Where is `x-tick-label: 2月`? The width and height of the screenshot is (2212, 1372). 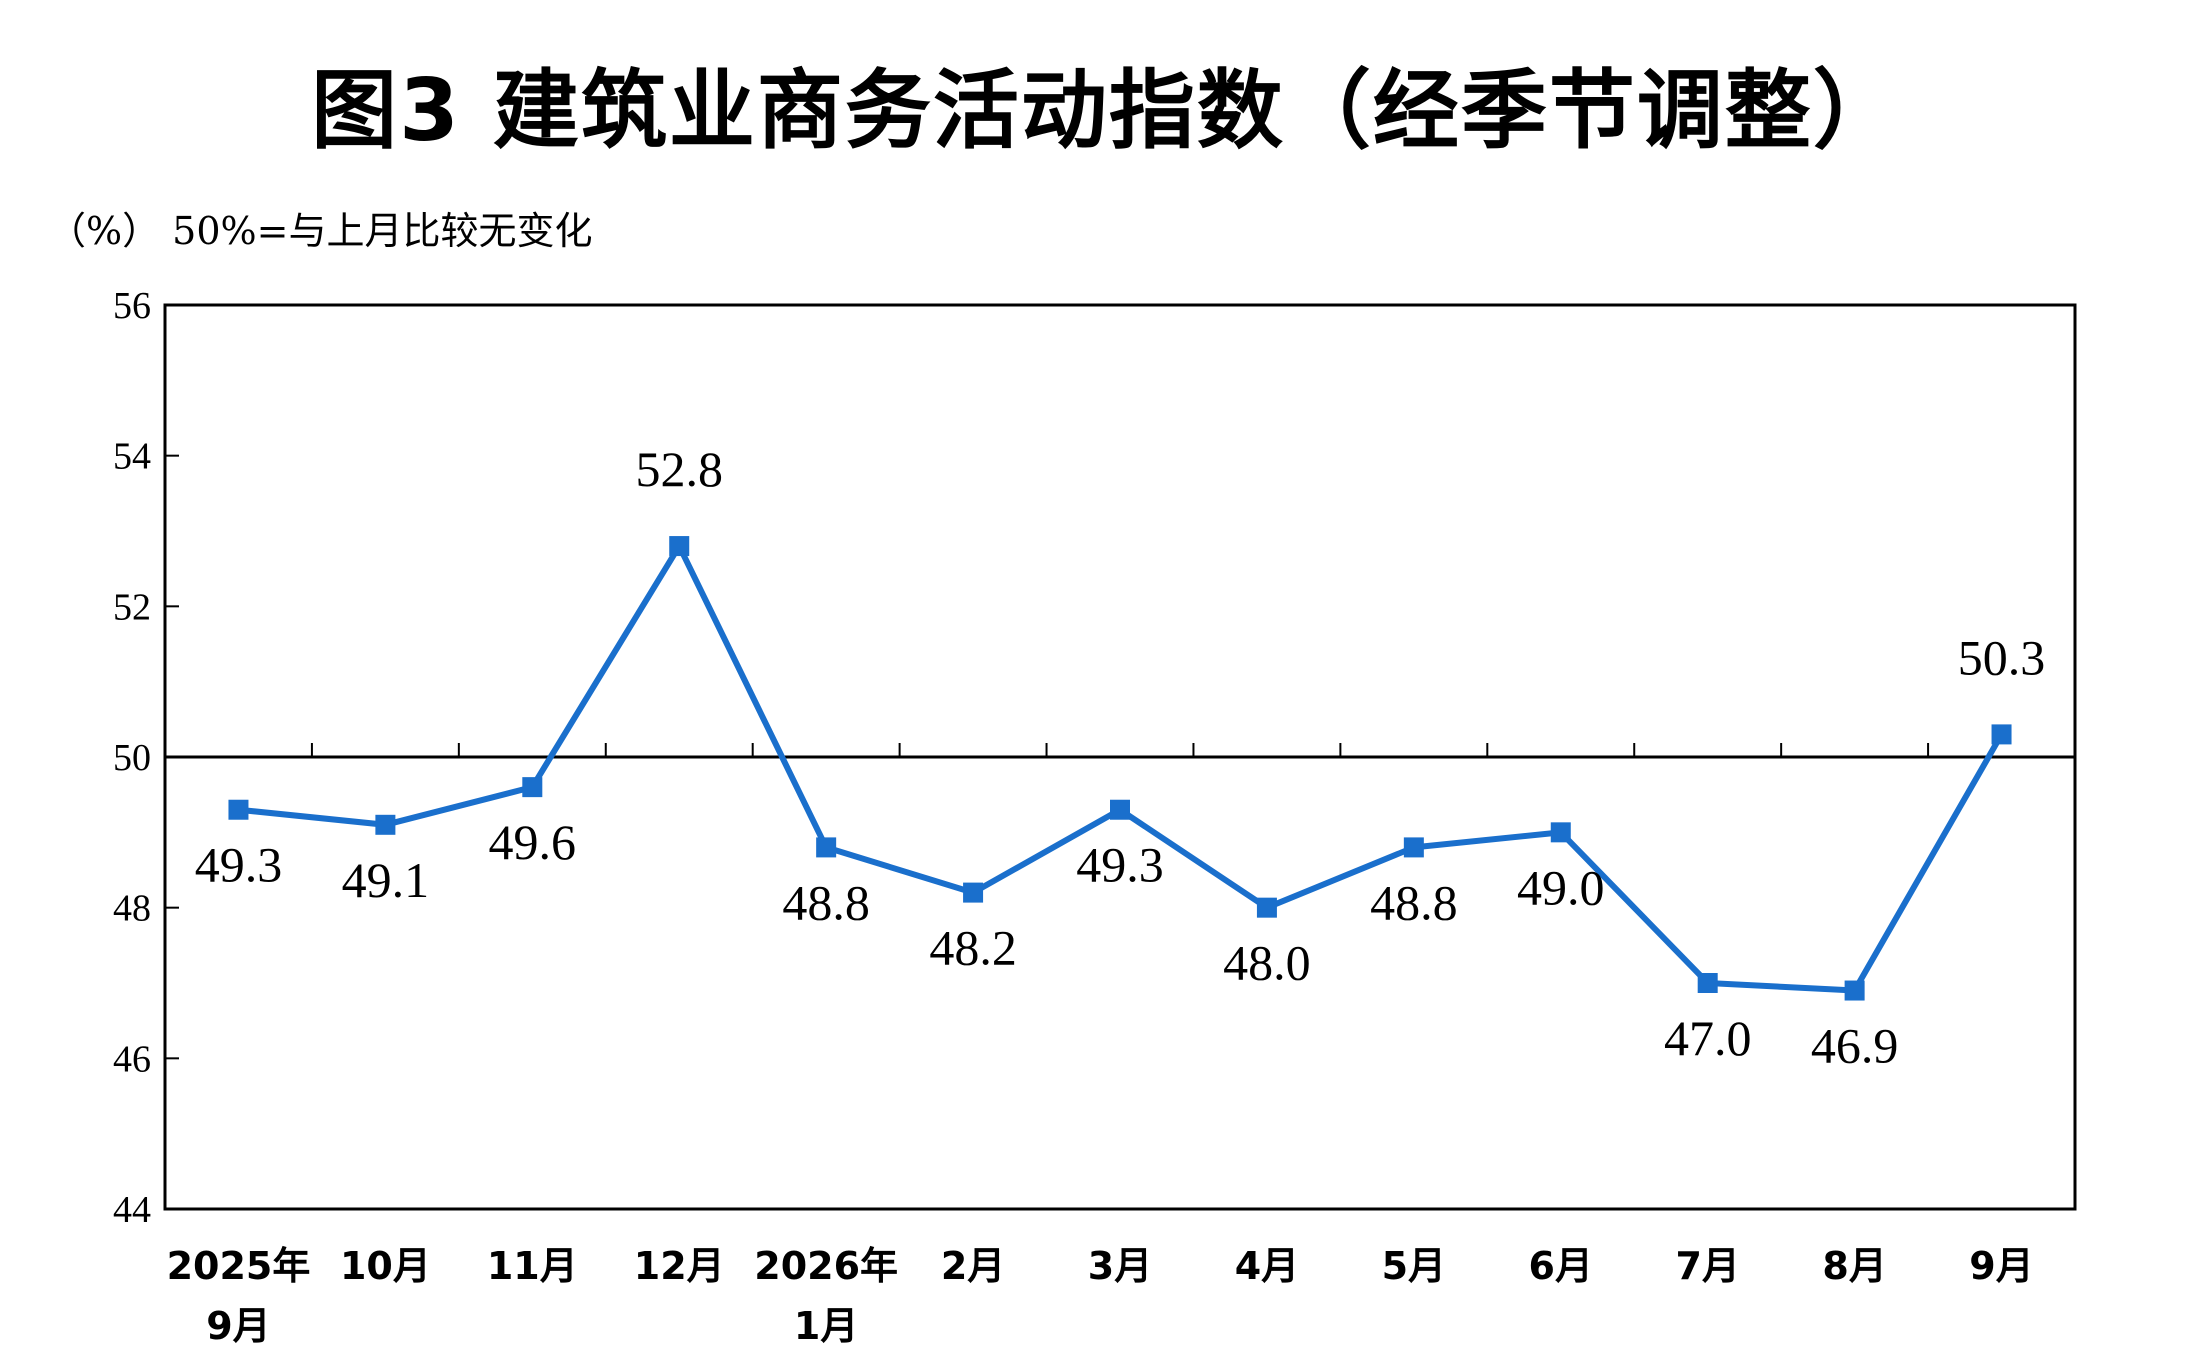 x-tick-label: 2月 is located at coordinates (973, 1266).